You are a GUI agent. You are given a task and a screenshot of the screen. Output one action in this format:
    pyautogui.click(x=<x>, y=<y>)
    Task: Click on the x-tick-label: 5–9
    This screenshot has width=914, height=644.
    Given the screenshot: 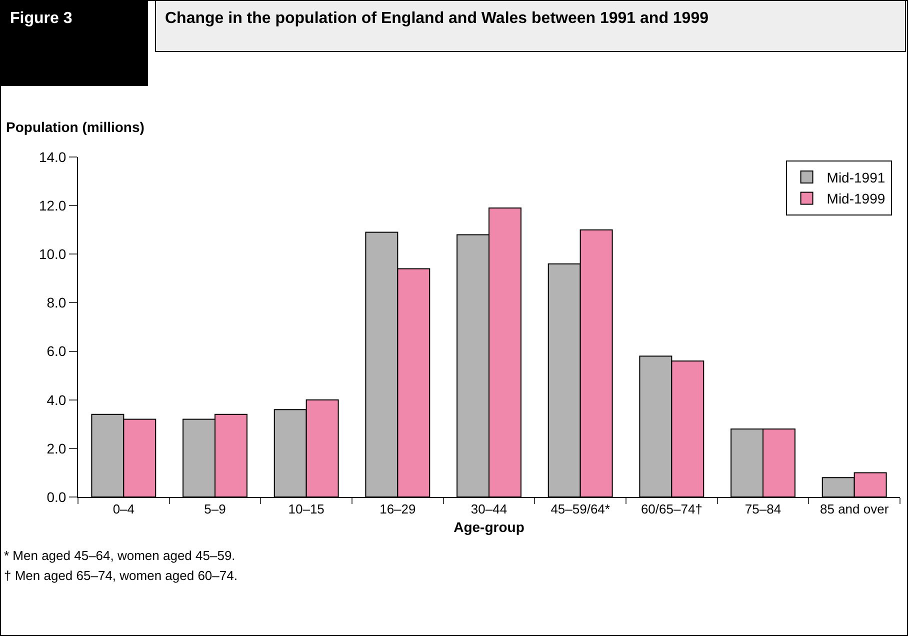 What is the action you would take?
    pyautogui.click(x=215, y=509)
    